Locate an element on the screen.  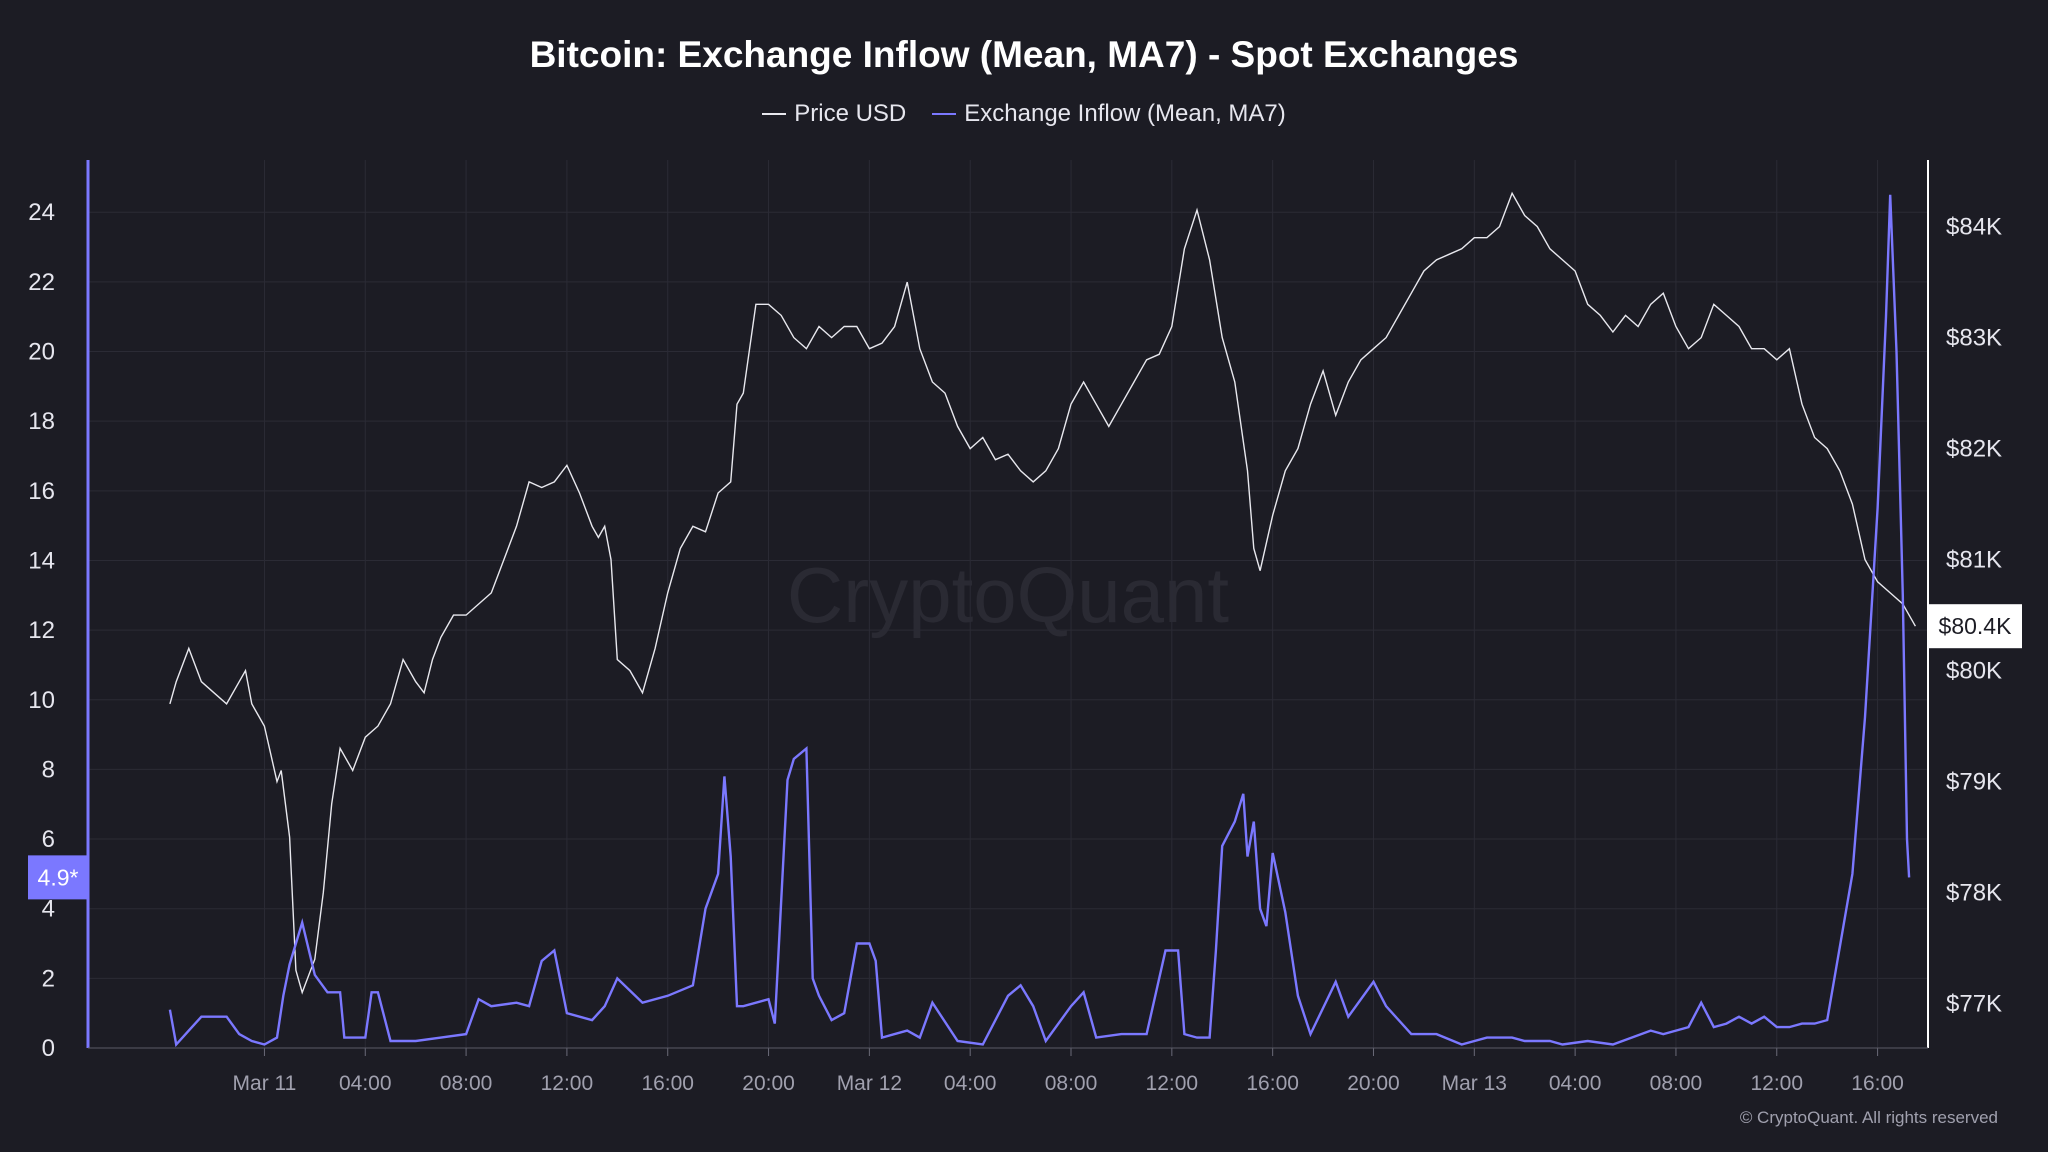
legend-item-price: Price USD is located at coordinates (834, 114).